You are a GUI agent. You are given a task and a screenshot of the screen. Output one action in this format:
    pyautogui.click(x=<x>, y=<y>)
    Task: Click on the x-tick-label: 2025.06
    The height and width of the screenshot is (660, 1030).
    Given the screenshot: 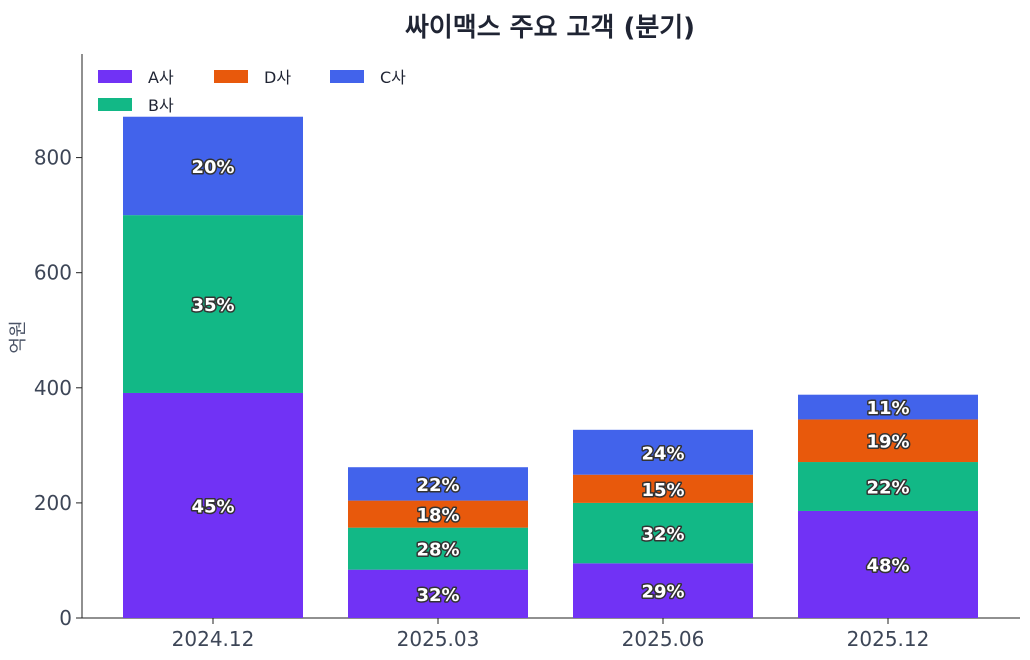 What is the action you would take?
    pyautogui.click(x=663, y=639)
    